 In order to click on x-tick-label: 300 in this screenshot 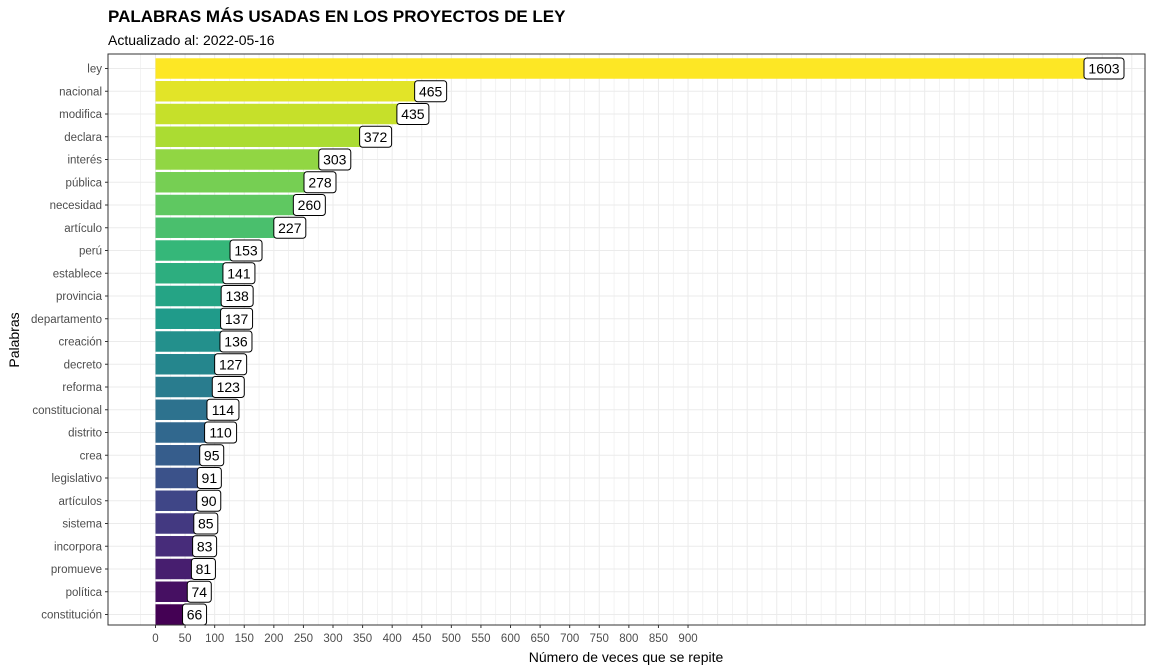, I will do `click(332, 639)`.